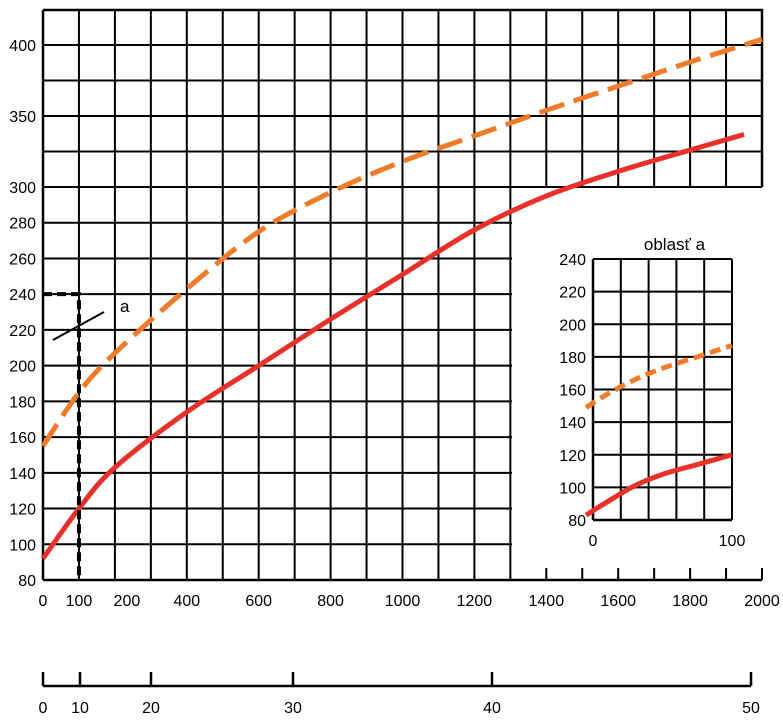  I want to click on y-tick-label: 220, so click(22, 331).